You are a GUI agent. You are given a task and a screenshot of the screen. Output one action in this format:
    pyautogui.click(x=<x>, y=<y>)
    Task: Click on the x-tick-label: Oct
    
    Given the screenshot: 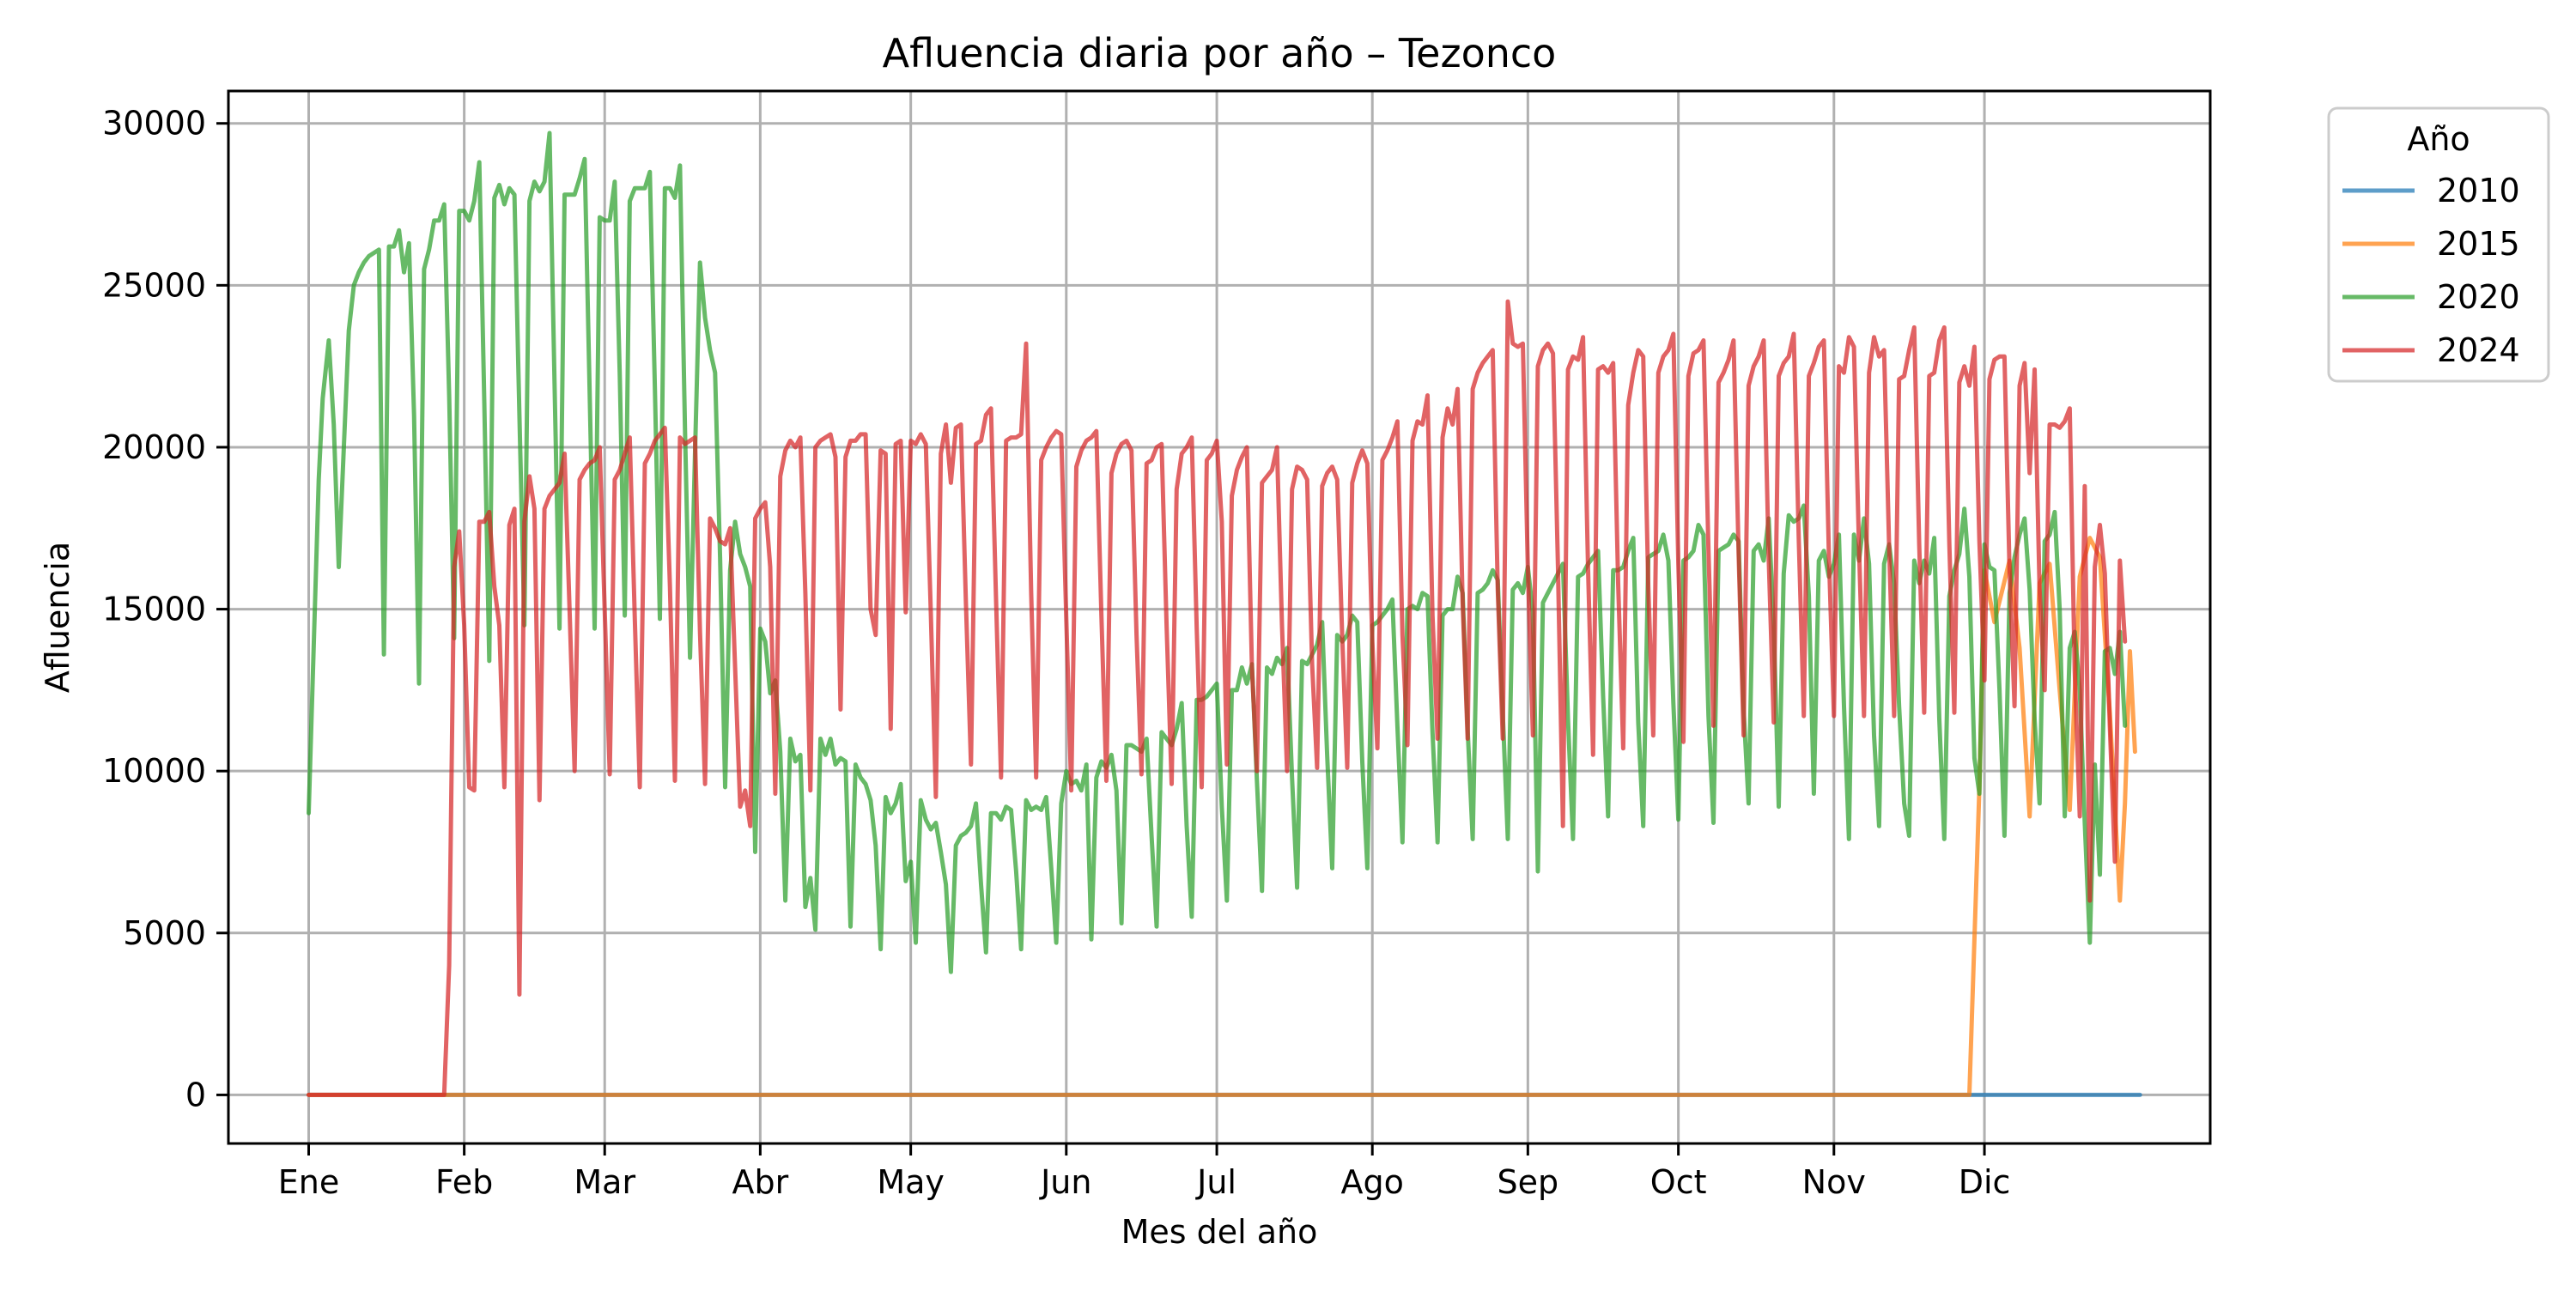 What is the action you would take?
    pyautogui.click(x=1678, y=1182)
    